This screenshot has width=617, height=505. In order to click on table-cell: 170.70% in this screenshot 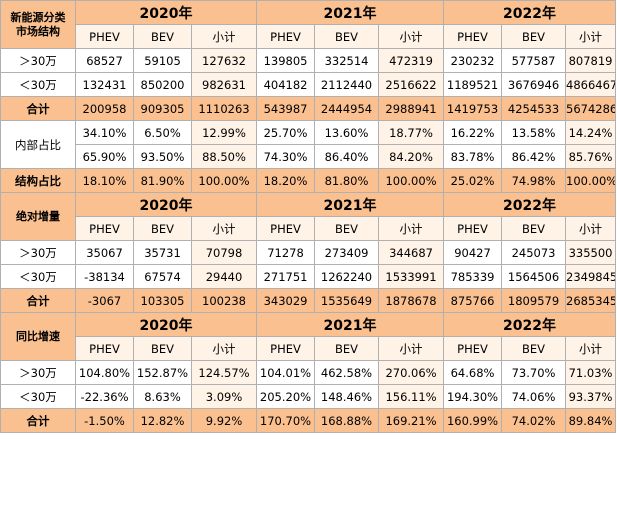, I will do `click(286, 420)`.